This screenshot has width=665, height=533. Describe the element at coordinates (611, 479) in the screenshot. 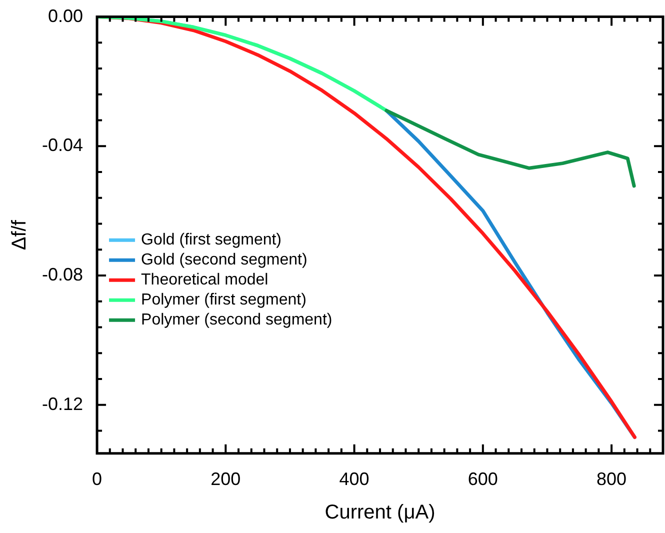

I see `x-tick-label: 800` at that location.